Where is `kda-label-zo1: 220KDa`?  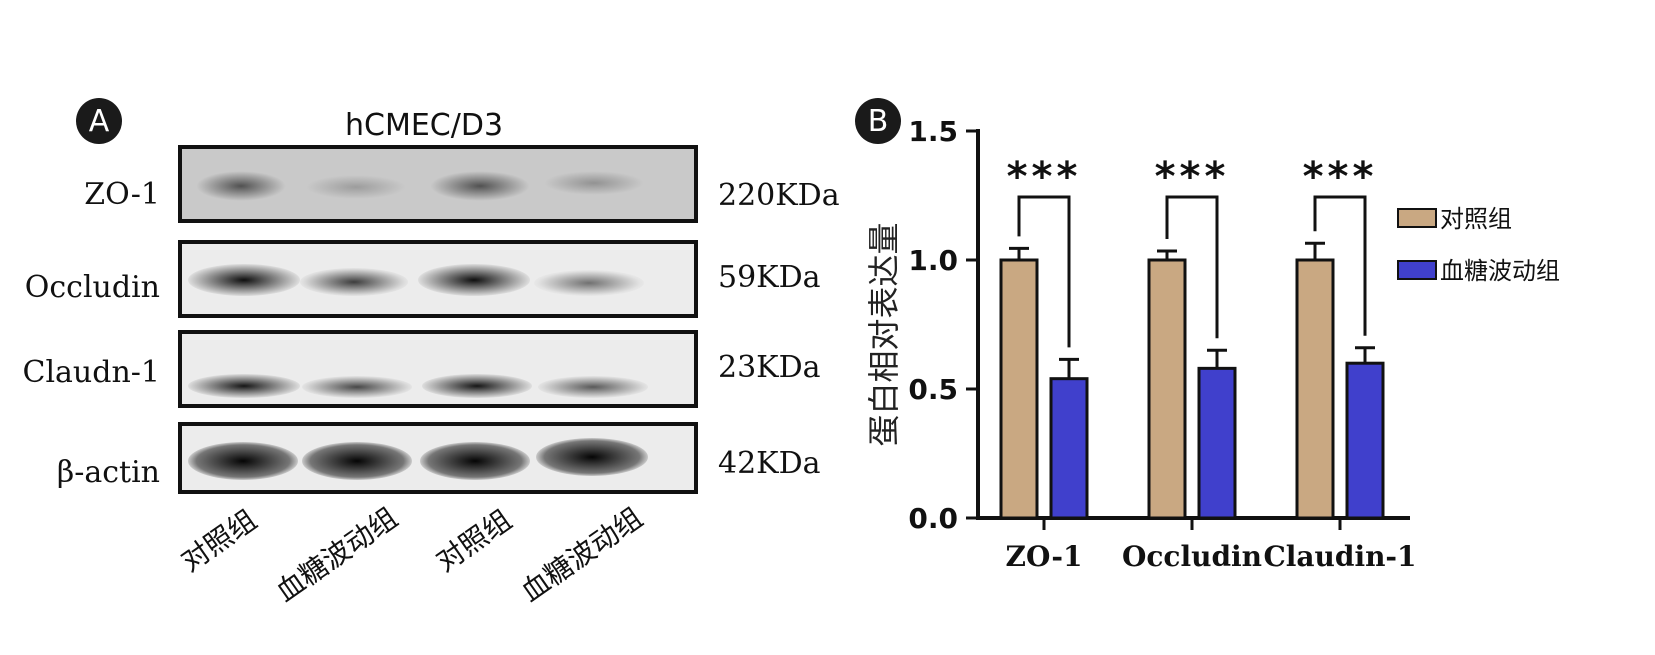
kda-label-zo1: 220KDa is located at coordinates (779, 195).